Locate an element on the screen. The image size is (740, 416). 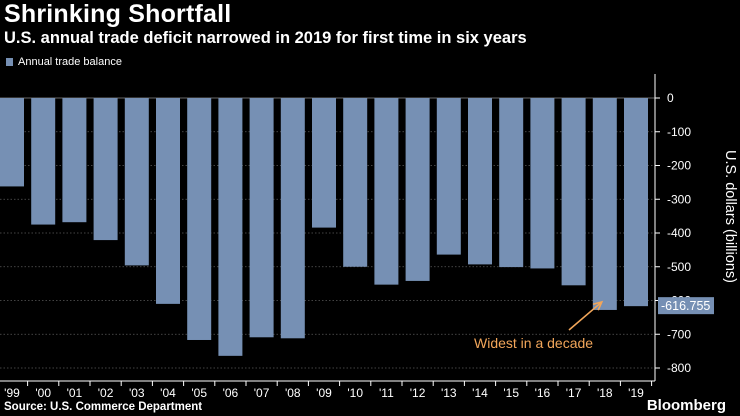
x-tick-label: '13 is located at coordinates (449, 393).